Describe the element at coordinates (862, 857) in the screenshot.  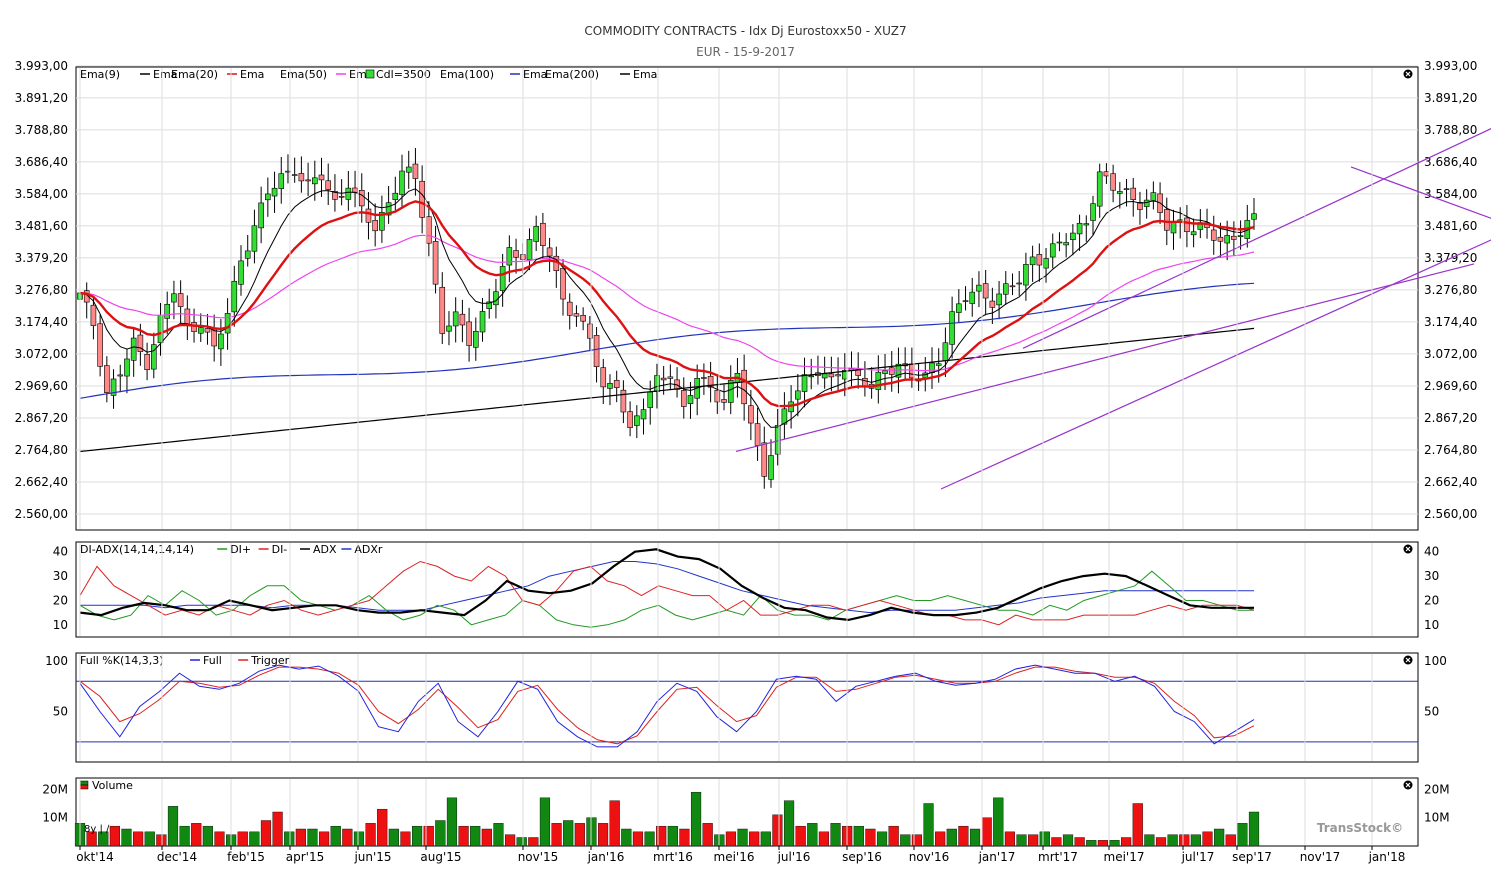
I see `x-tick-label: sep'16` at that location.